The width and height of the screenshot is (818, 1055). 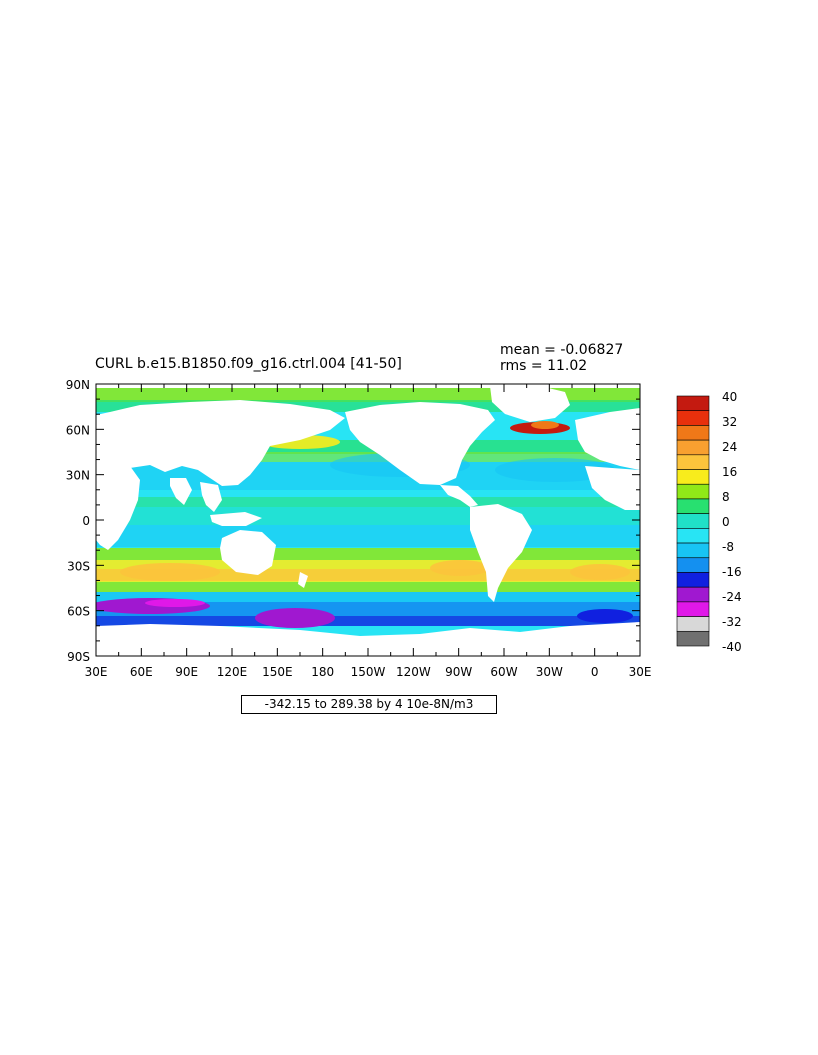 What do you see at coordinates (555, 470) in the screenshot?
I see `atlantic-gyre-blue` at bounding box center [555, 470].